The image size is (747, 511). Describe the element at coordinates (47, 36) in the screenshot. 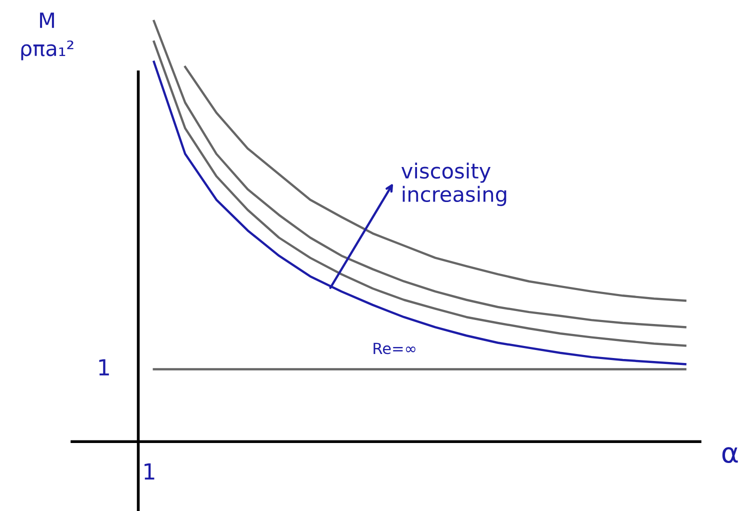

I see `y-axis-title: M ρπa₁²` at that location.